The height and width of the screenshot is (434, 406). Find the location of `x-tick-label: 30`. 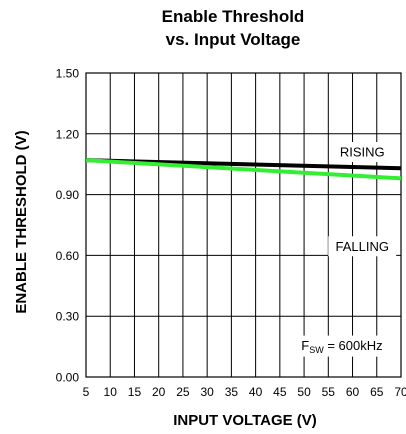

x-tick-label: 30 is located at coordinates (207, 392).